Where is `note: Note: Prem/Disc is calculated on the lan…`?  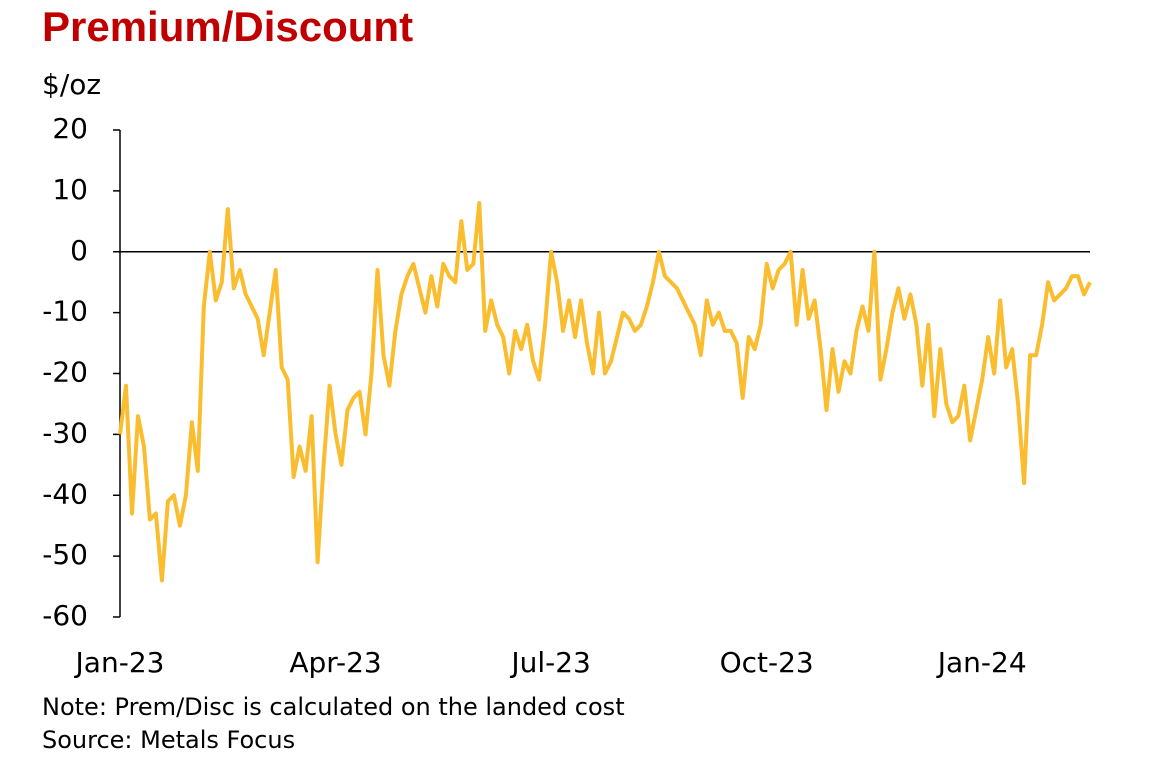
note: Note: Prem/Disc is calculated on the lan… is located at coordinates (333, 707).